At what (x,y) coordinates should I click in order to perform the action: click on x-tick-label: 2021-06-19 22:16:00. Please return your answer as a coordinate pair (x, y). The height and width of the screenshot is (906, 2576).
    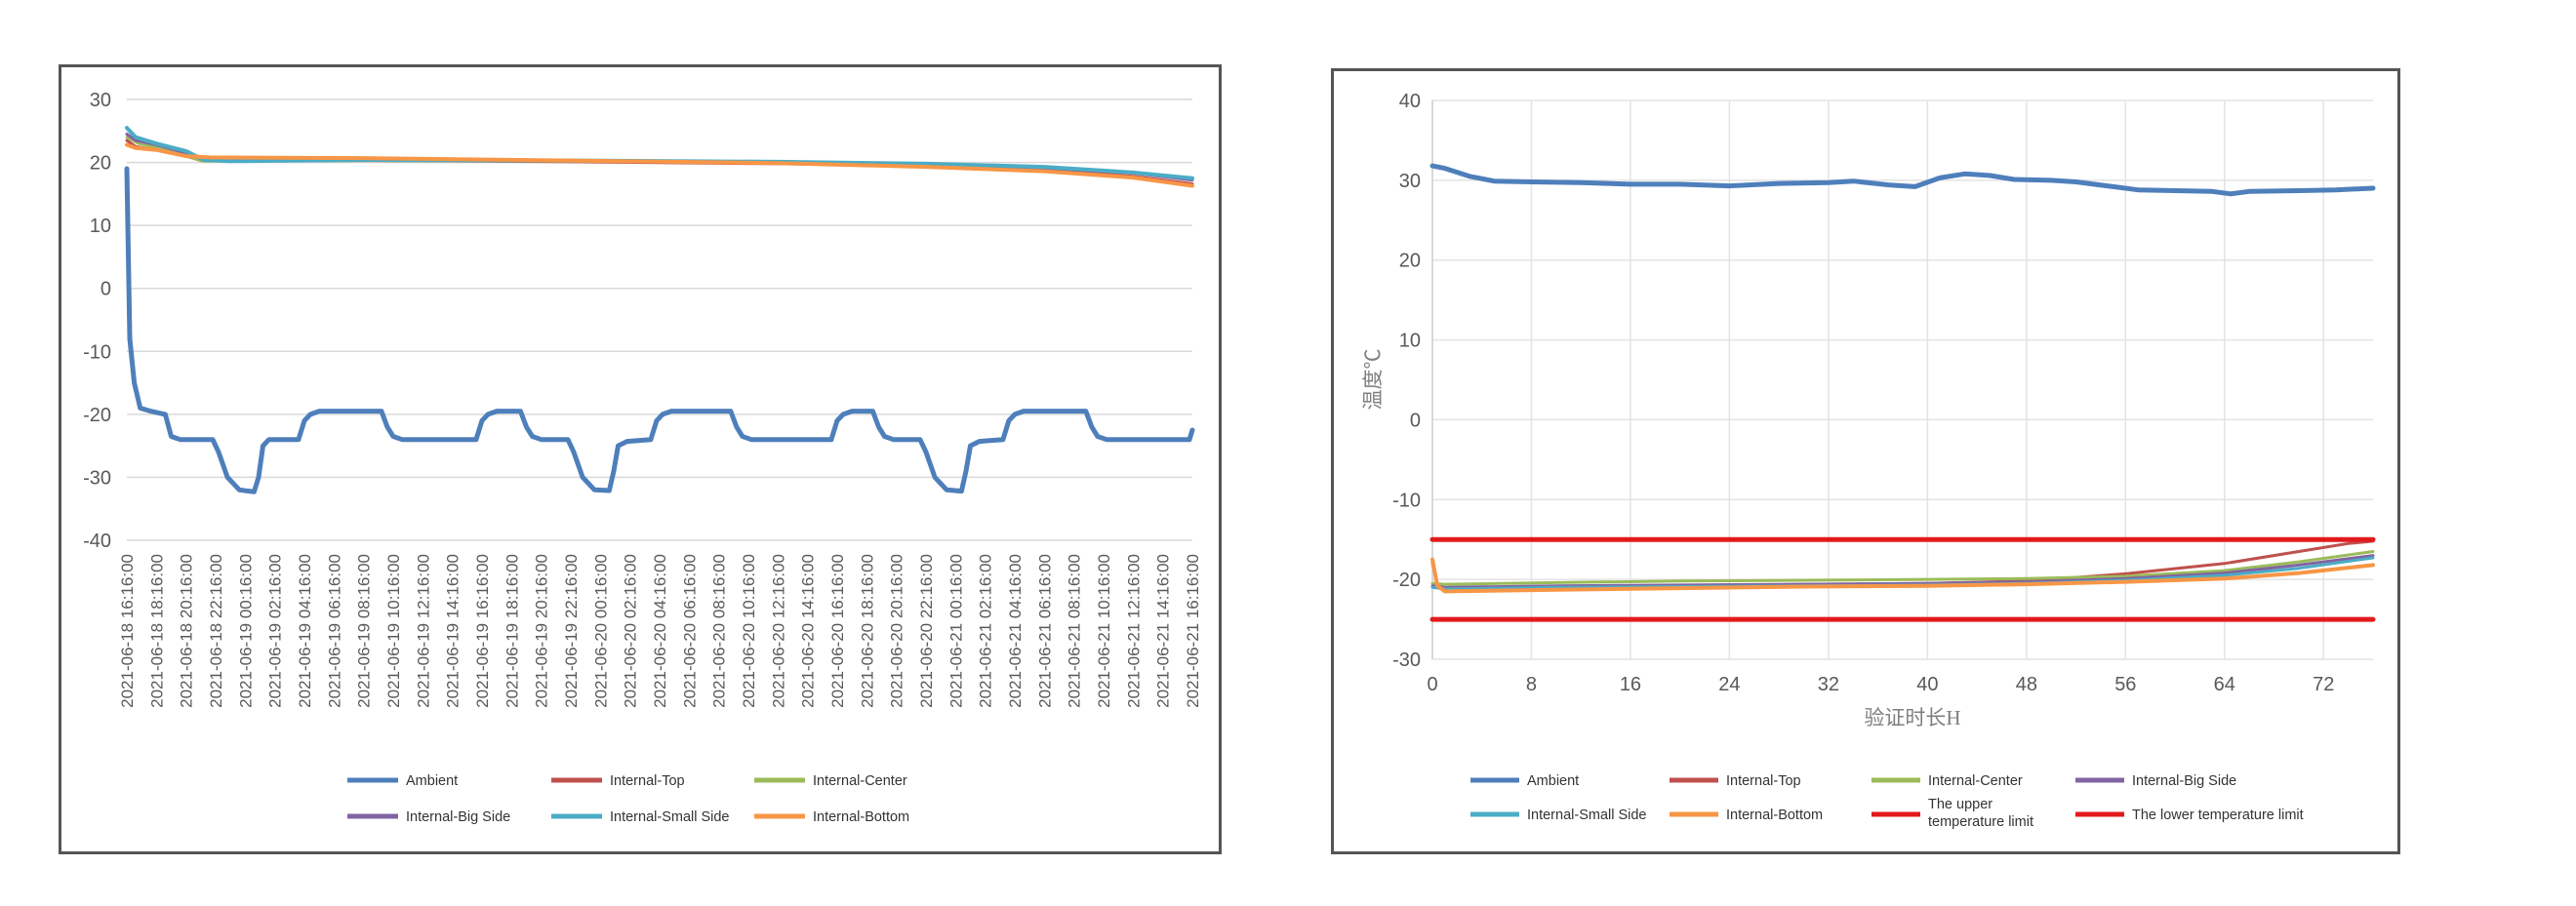
    Looking at the image, I should click on (571, 631).